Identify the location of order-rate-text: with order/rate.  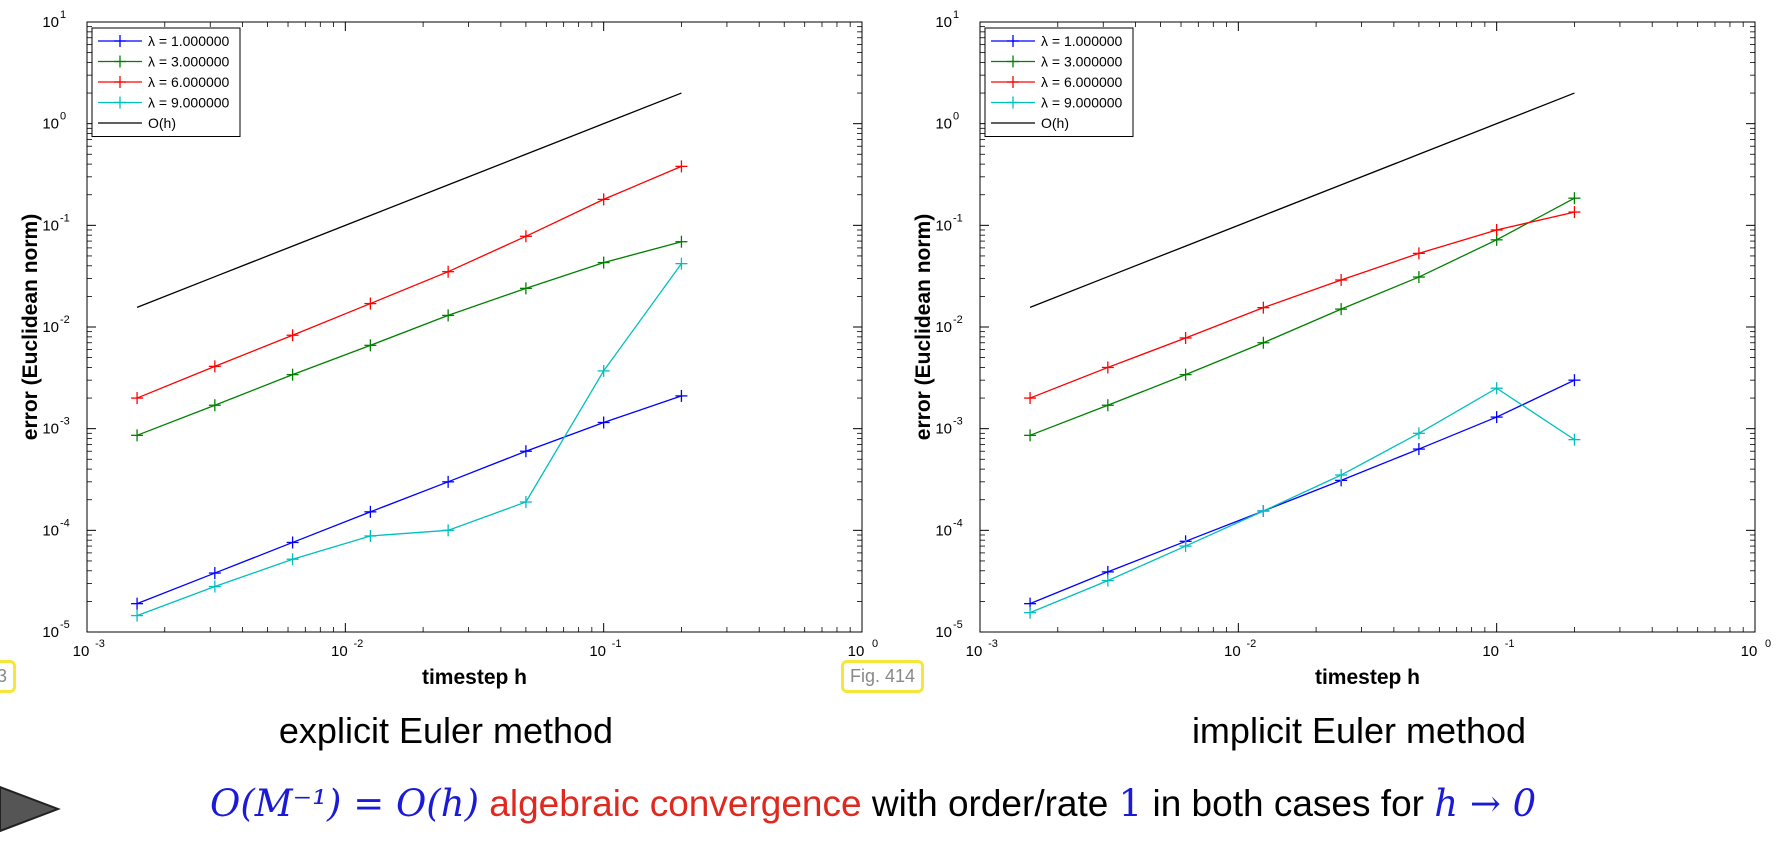
(990, 803).